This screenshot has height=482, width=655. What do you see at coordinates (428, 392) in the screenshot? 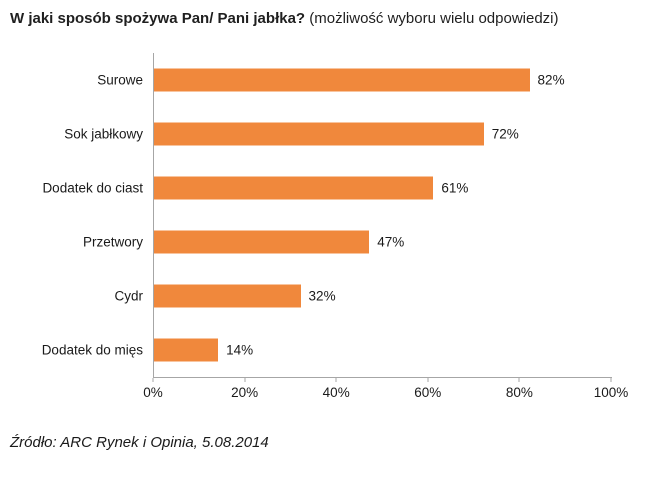
I see `x-tick-label: 60%` at bounding box center [428, 392].